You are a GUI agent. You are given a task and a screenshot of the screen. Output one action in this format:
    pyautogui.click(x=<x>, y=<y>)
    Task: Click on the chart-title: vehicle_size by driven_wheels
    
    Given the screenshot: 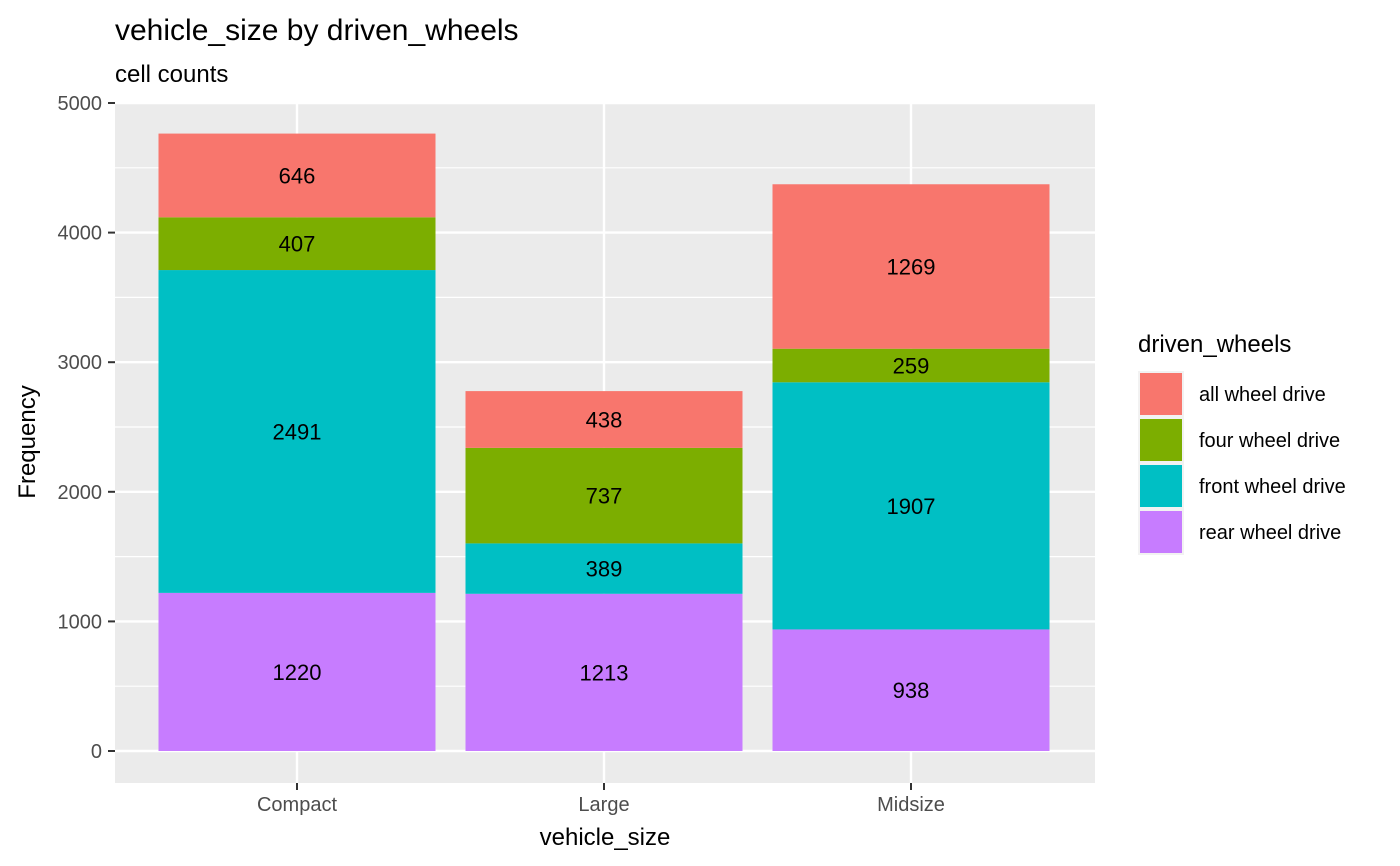 What is the action you would take?
    pyautogui.click(x=317, y=30)
    